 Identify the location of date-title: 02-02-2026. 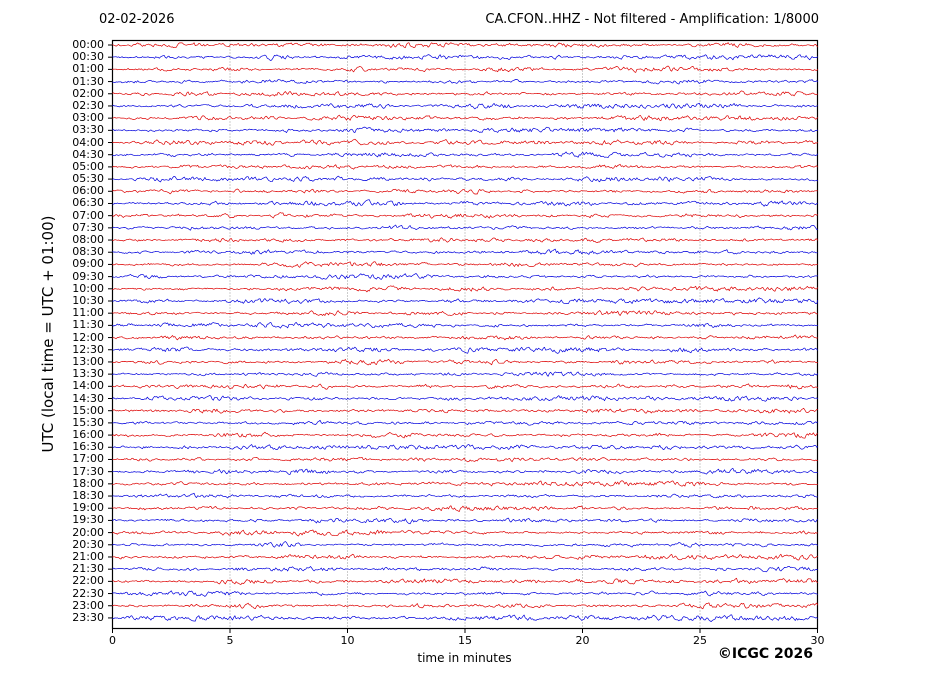
(137, 19).